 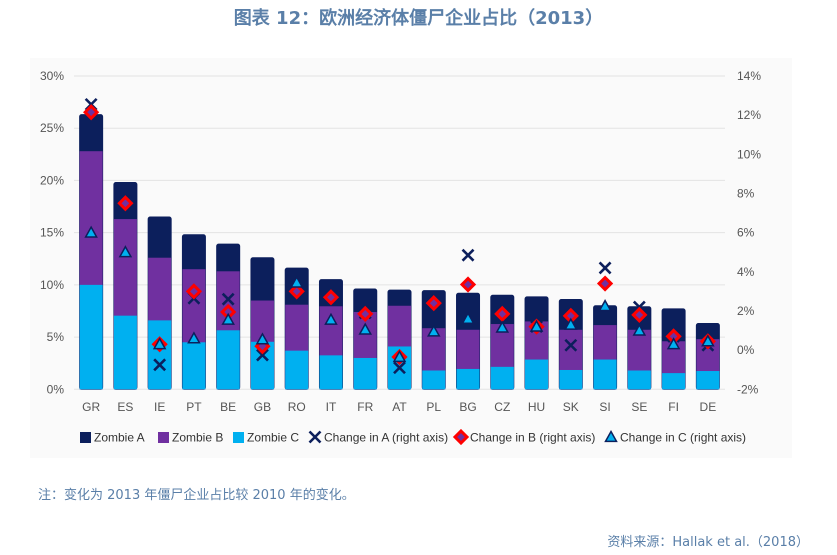 What do you see at coordinates (418, 18) in the screenshot?
I see `chart-title: 图表 12：欧洲经济体僵尸企业占比（2013）` at bounding box center [418, 18].